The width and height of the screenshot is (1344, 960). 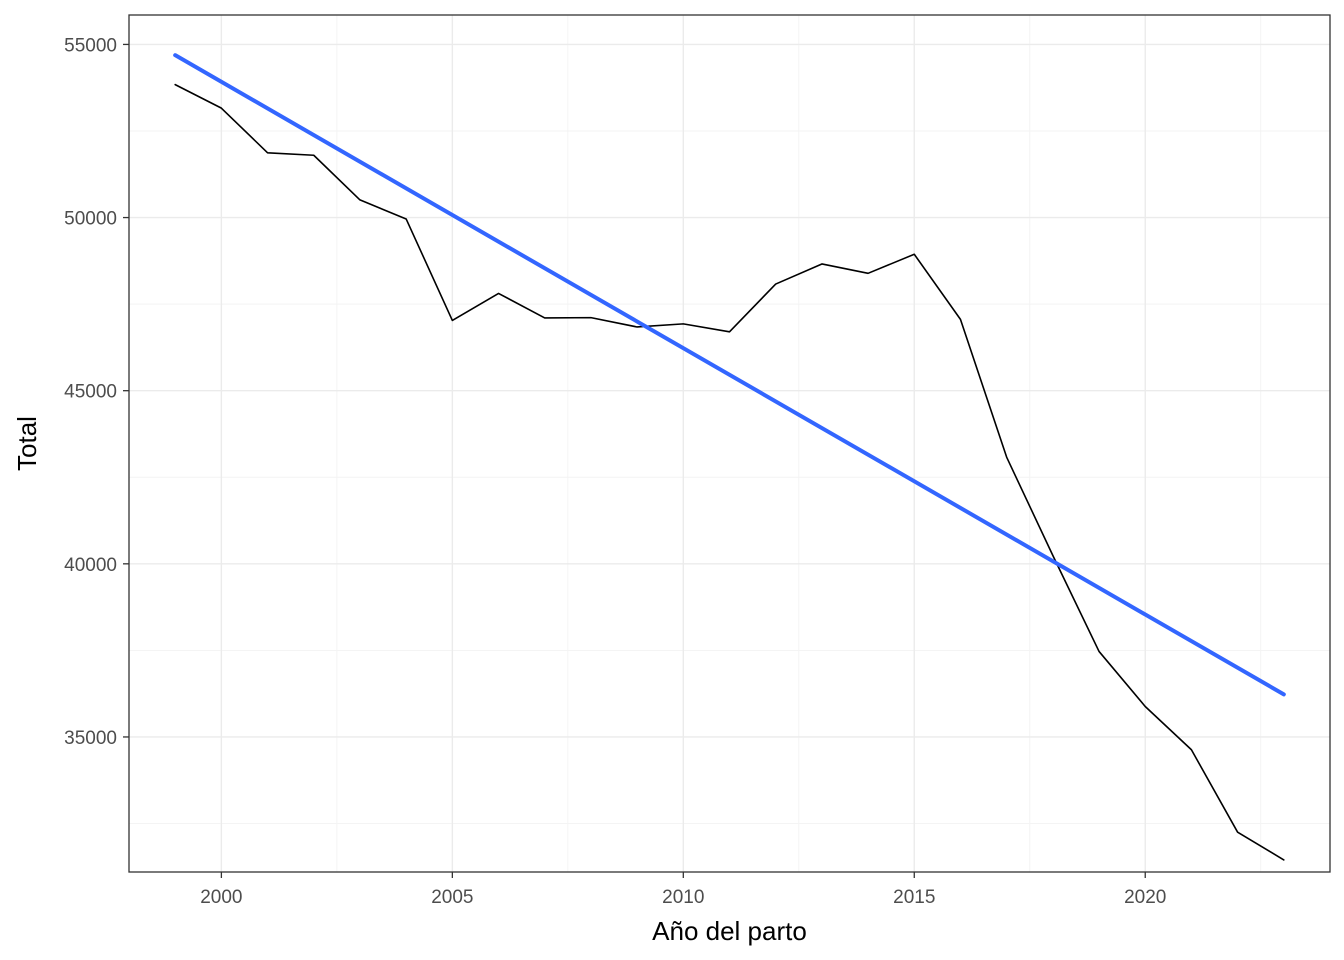 I want to click on y-axis-title: Total, so click(x=27, y=443).